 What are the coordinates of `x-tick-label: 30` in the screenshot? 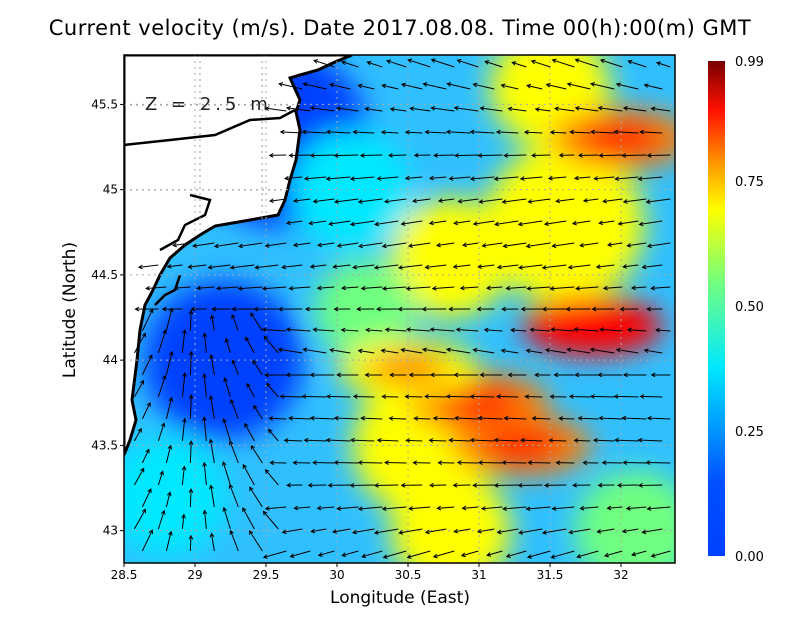 It's located at (336, 575).